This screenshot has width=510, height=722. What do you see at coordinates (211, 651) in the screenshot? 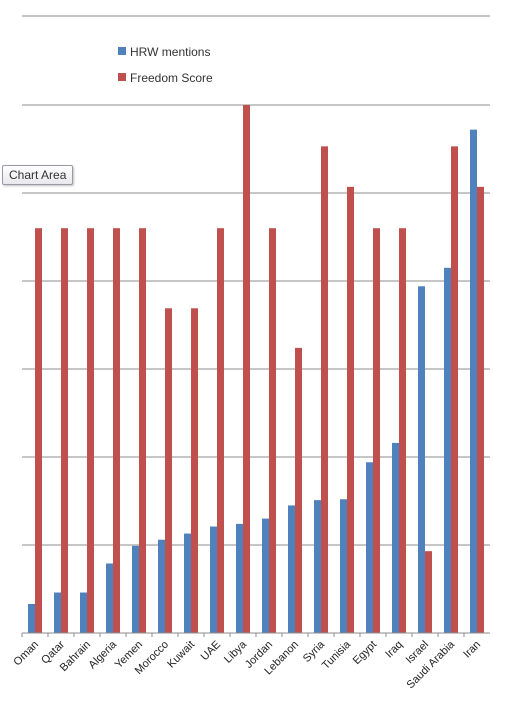
I see `x-tick-label-uae: UAE` at bounding box center [211, 651].